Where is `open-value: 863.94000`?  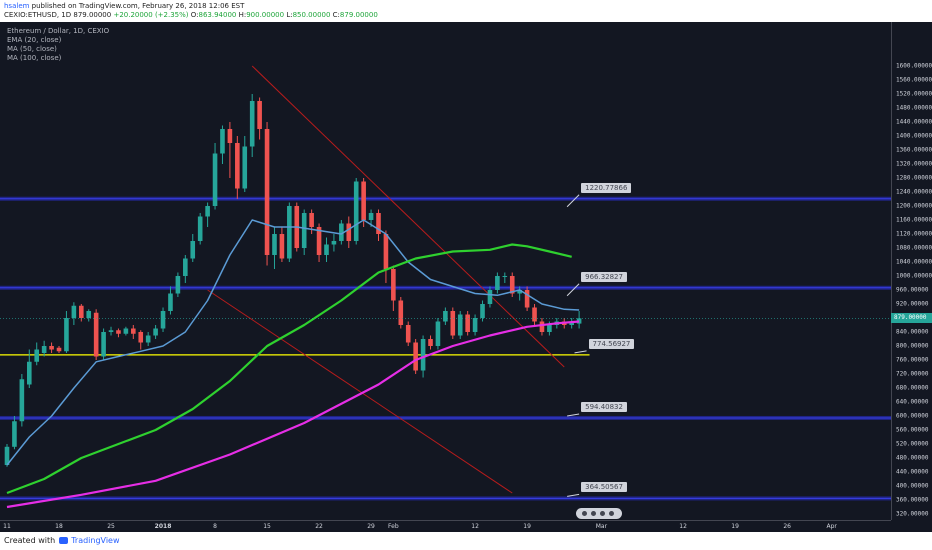
open-value: 863.94000 is located at coordinates (217, 15).